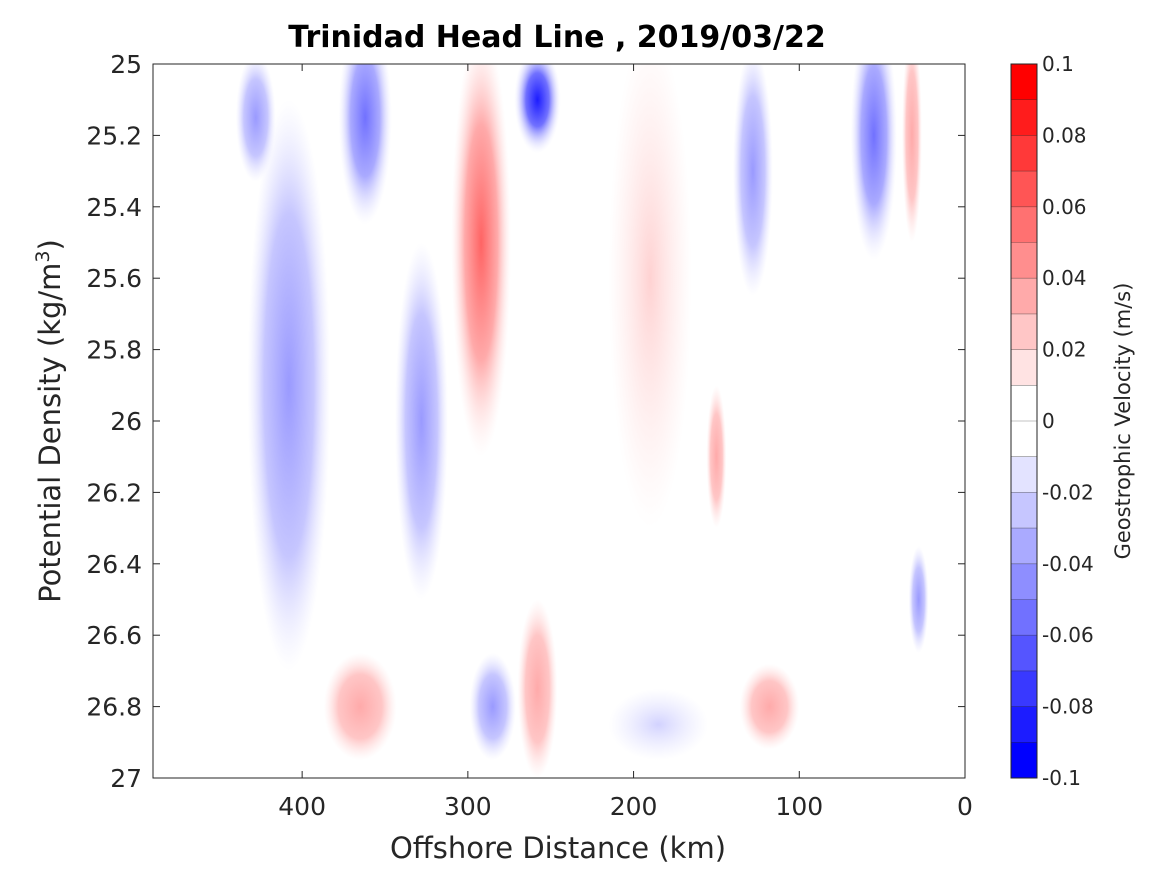  I want to click on colorbar-tick-label: -0.02, so click(1068, 492).